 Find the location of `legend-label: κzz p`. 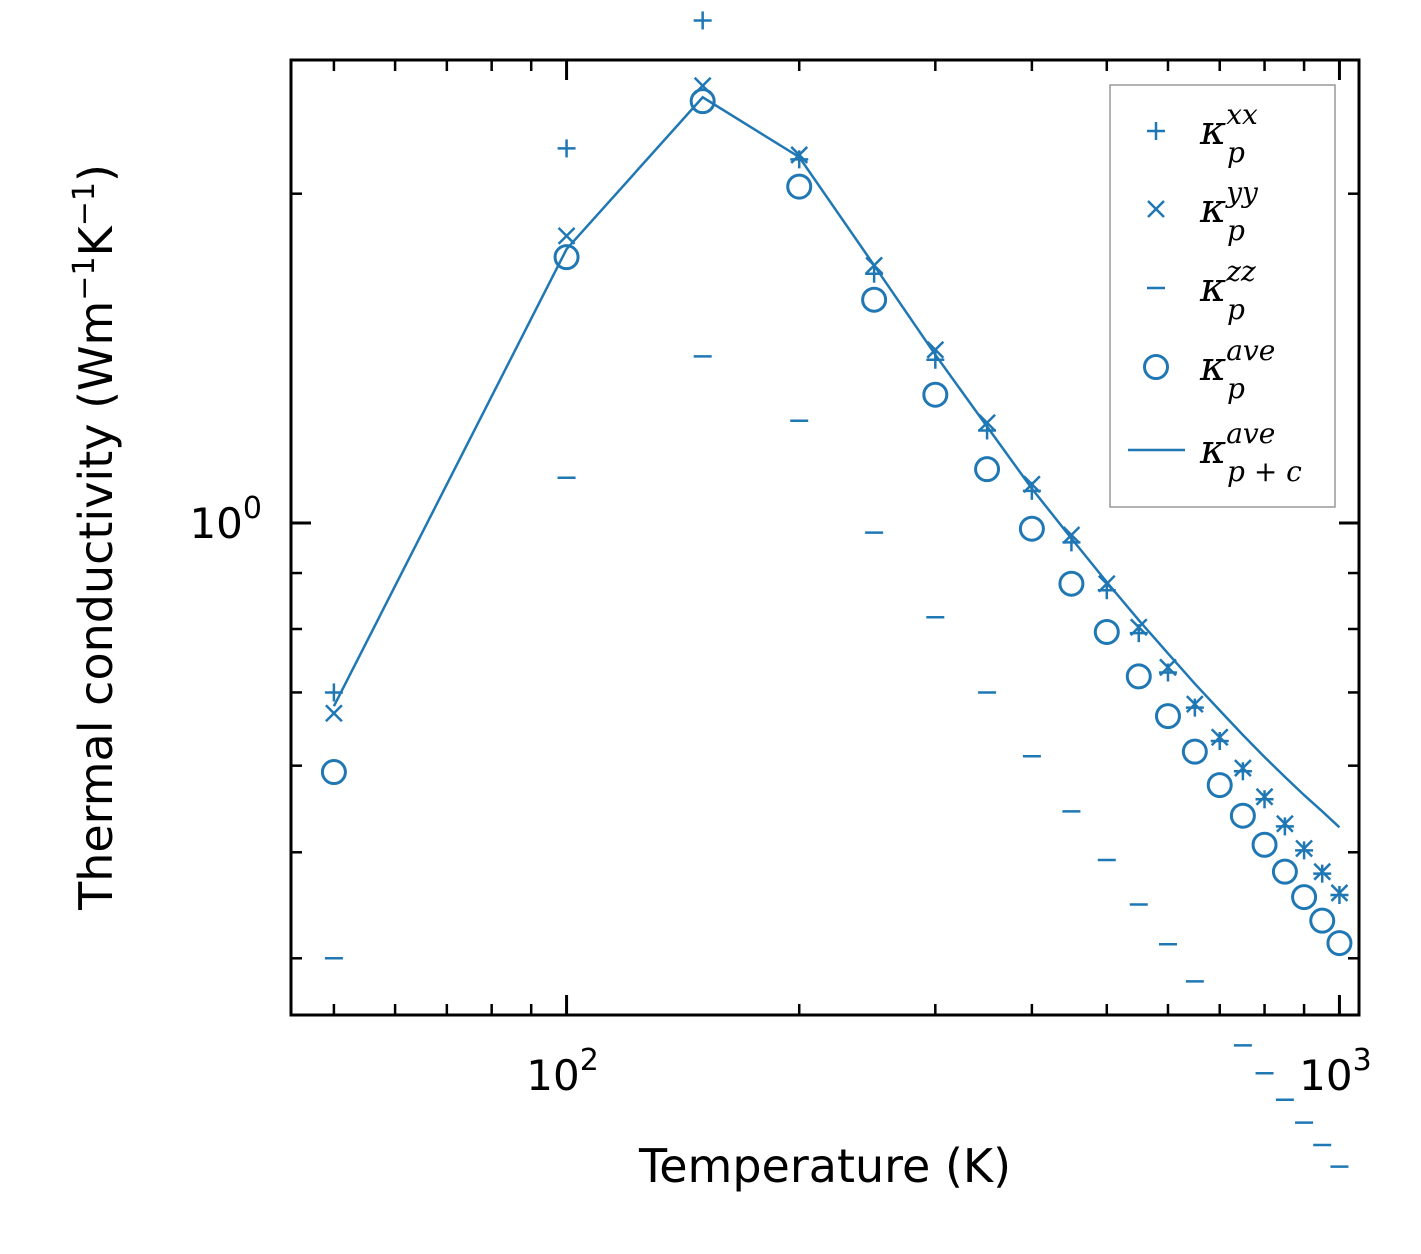

legend-label: κzz p is located at coordinates (1227, 290).